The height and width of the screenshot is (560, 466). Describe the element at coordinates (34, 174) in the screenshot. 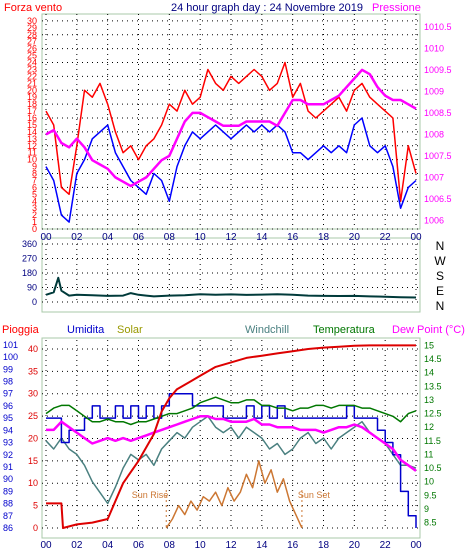

I see `wind-tick-label: 8` at that location.